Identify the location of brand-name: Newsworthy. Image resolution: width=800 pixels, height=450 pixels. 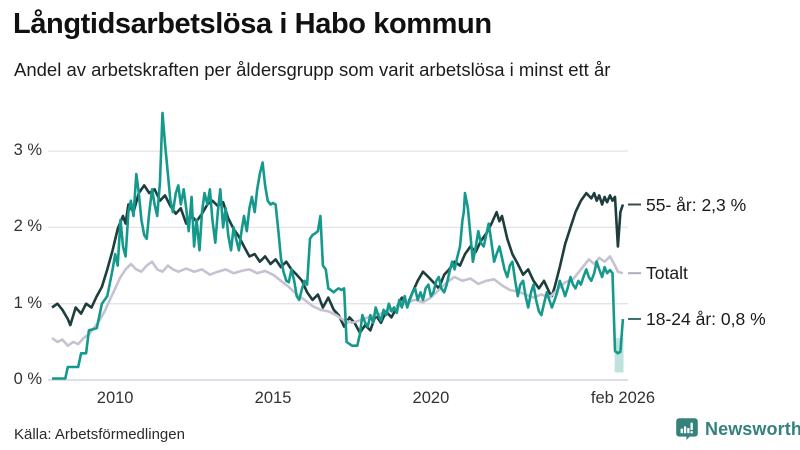
(752, 428).